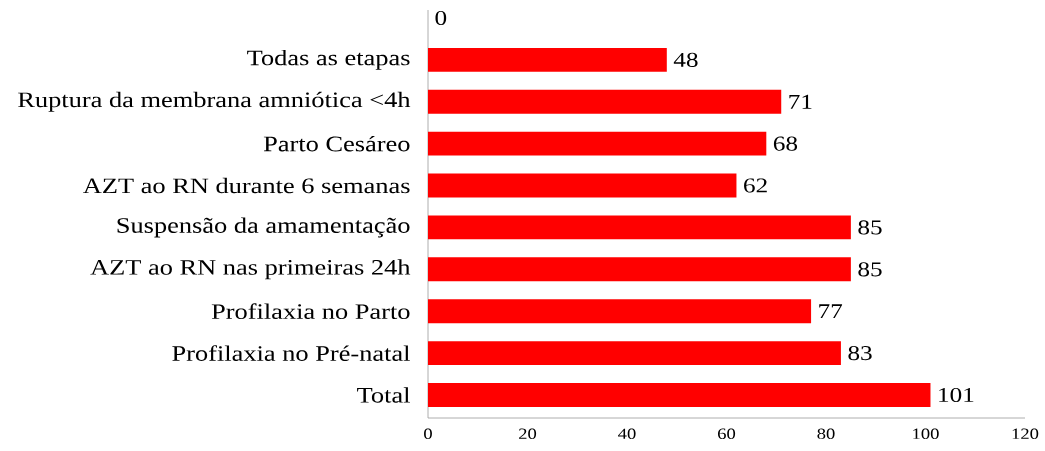  Describe the element at coordinates (291, 353) in the screenshot. I see `y-tick-label: Profilaxia no Pré-natal` at that location.